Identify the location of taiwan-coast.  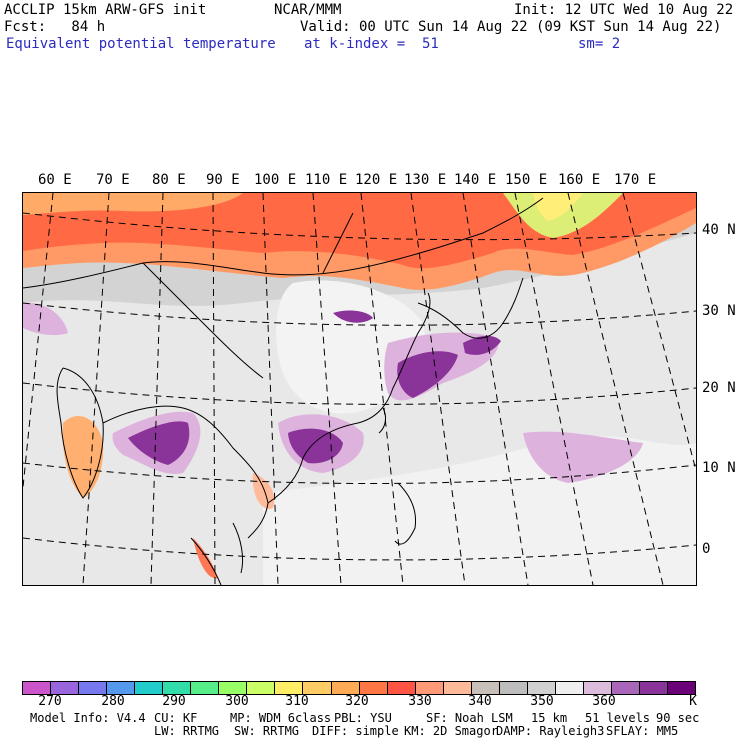
(382, 420).